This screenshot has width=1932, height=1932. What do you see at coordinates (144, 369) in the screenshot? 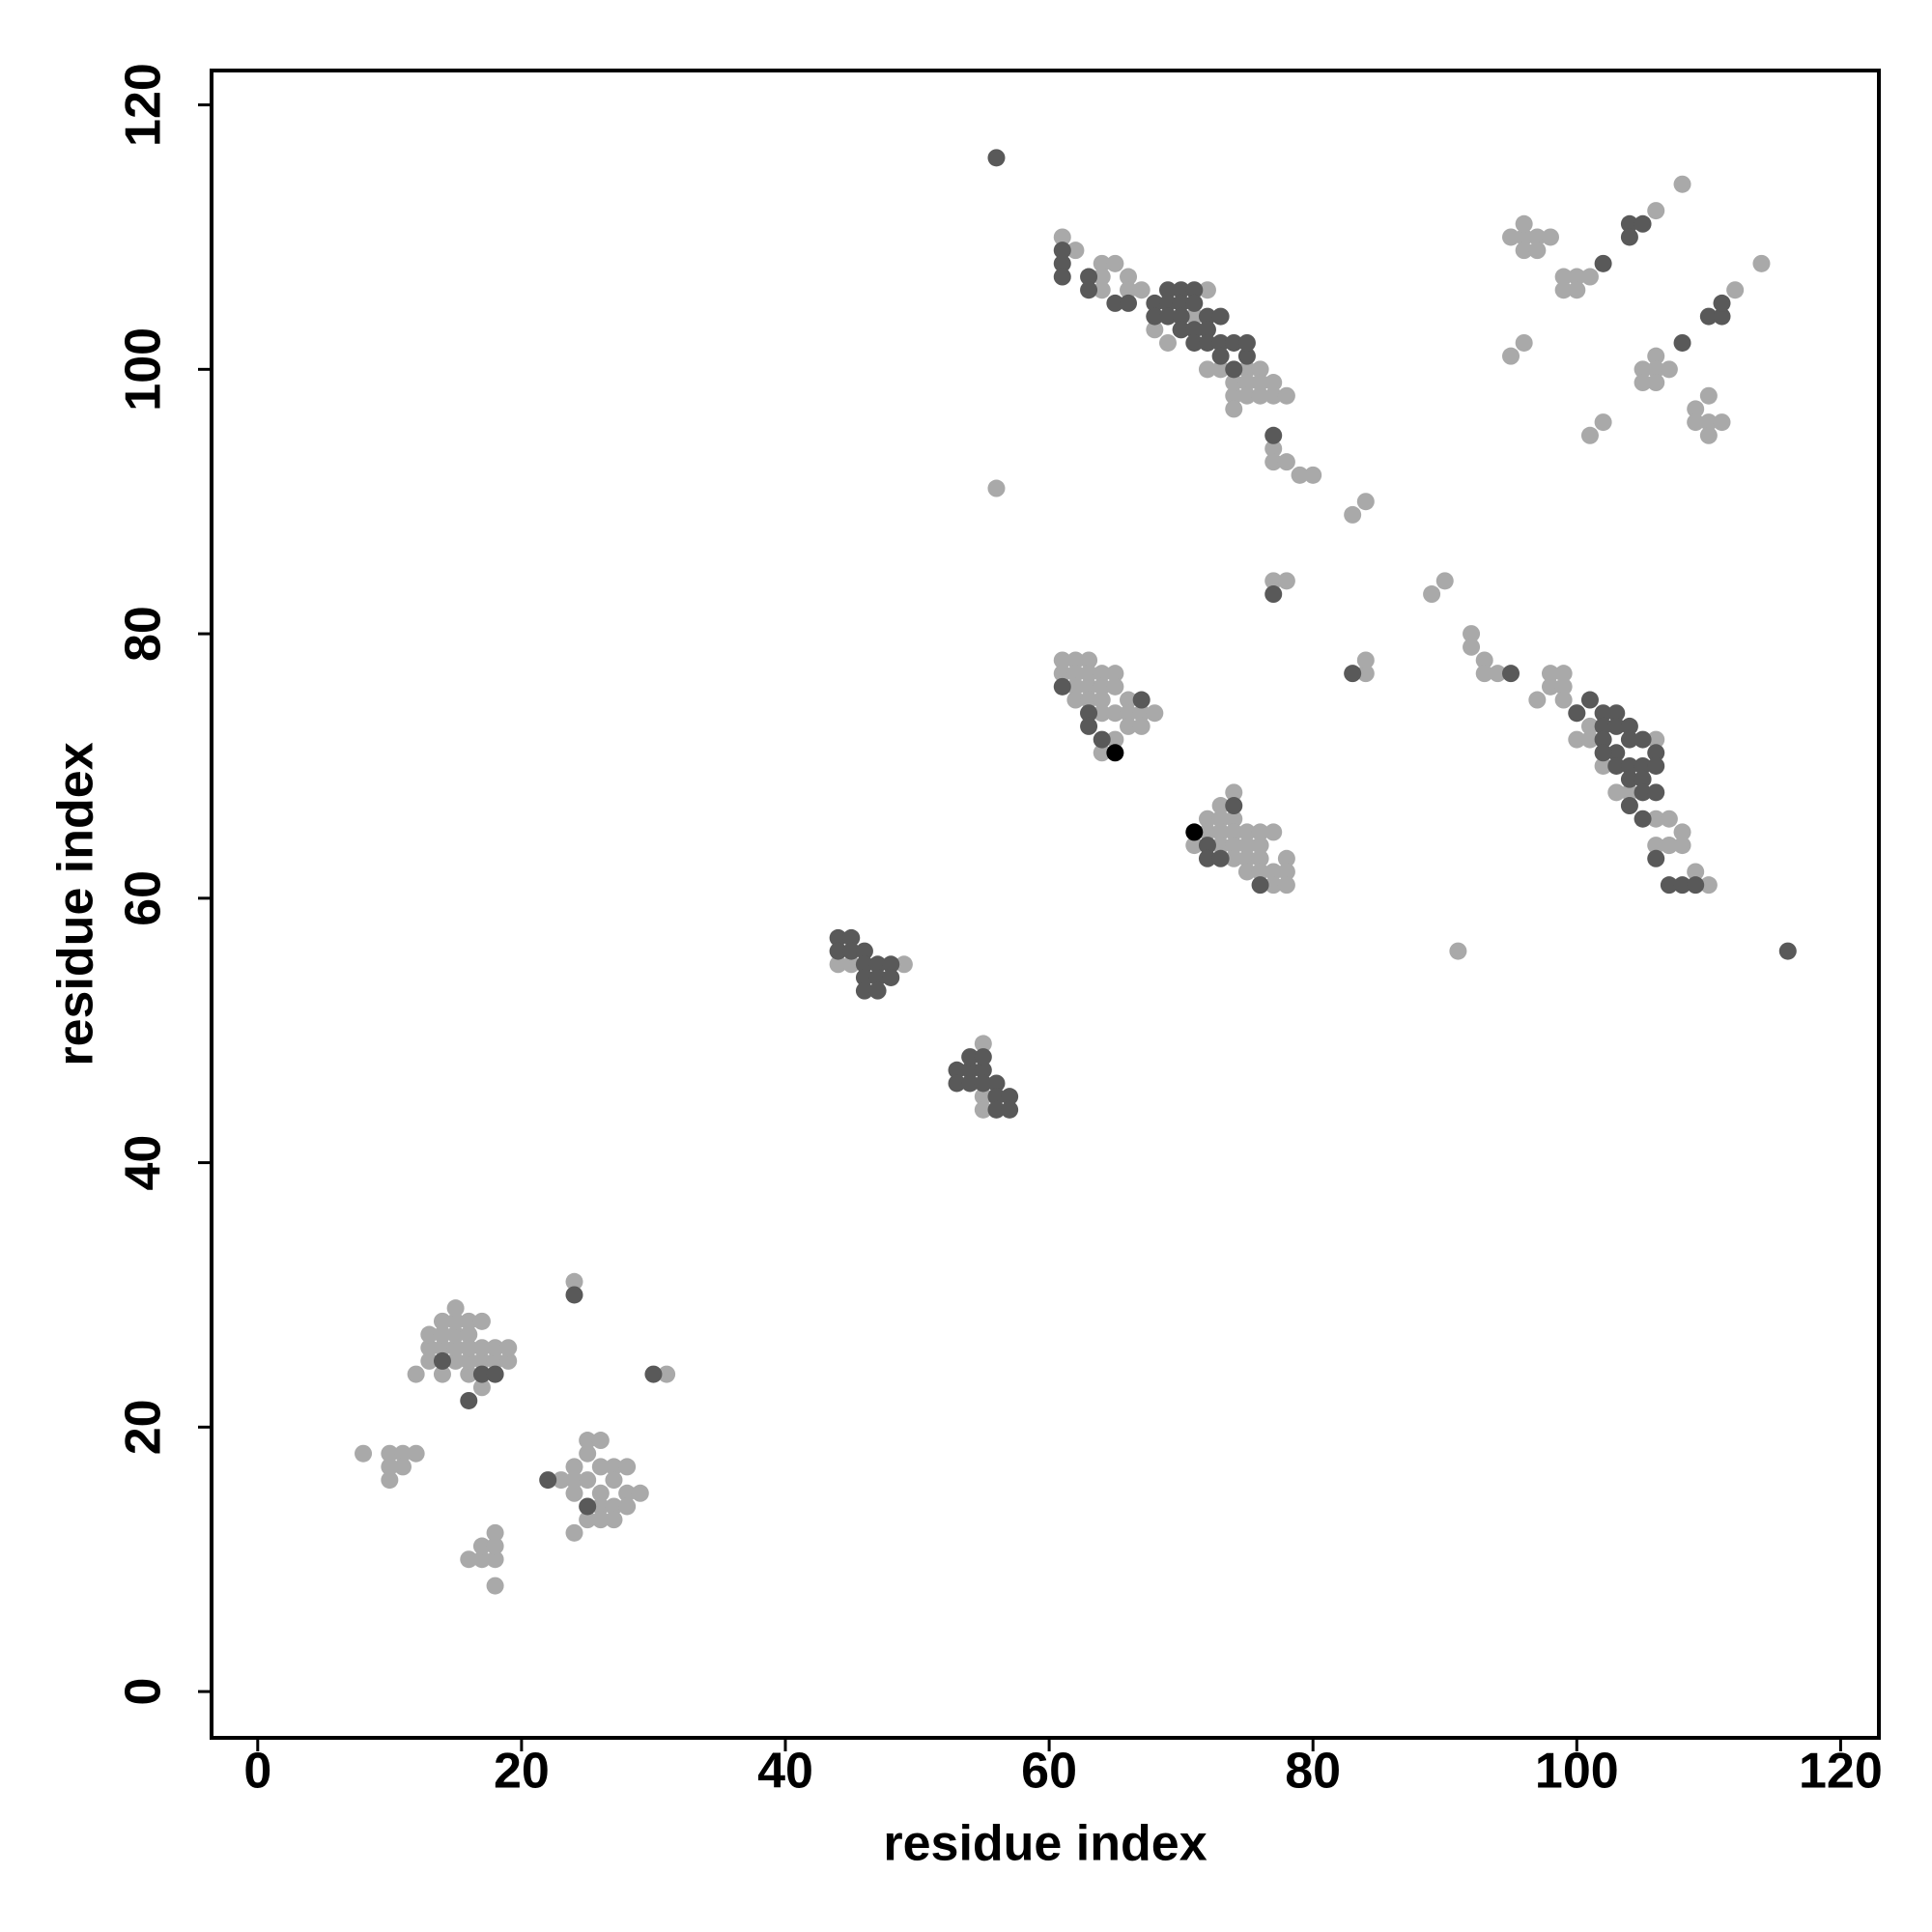
I see `y-tick-label: 100` at bounding box center [144, 369].